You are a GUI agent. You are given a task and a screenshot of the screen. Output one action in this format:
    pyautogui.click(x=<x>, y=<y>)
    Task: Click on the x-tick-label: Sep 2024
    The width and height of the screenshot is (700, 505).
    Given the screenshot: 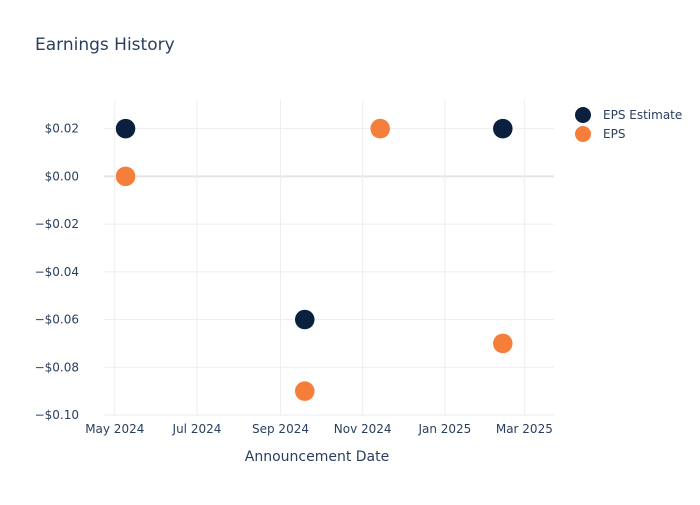 What is the action you would take?
    pyautogui.click(x=280, y=429)
    